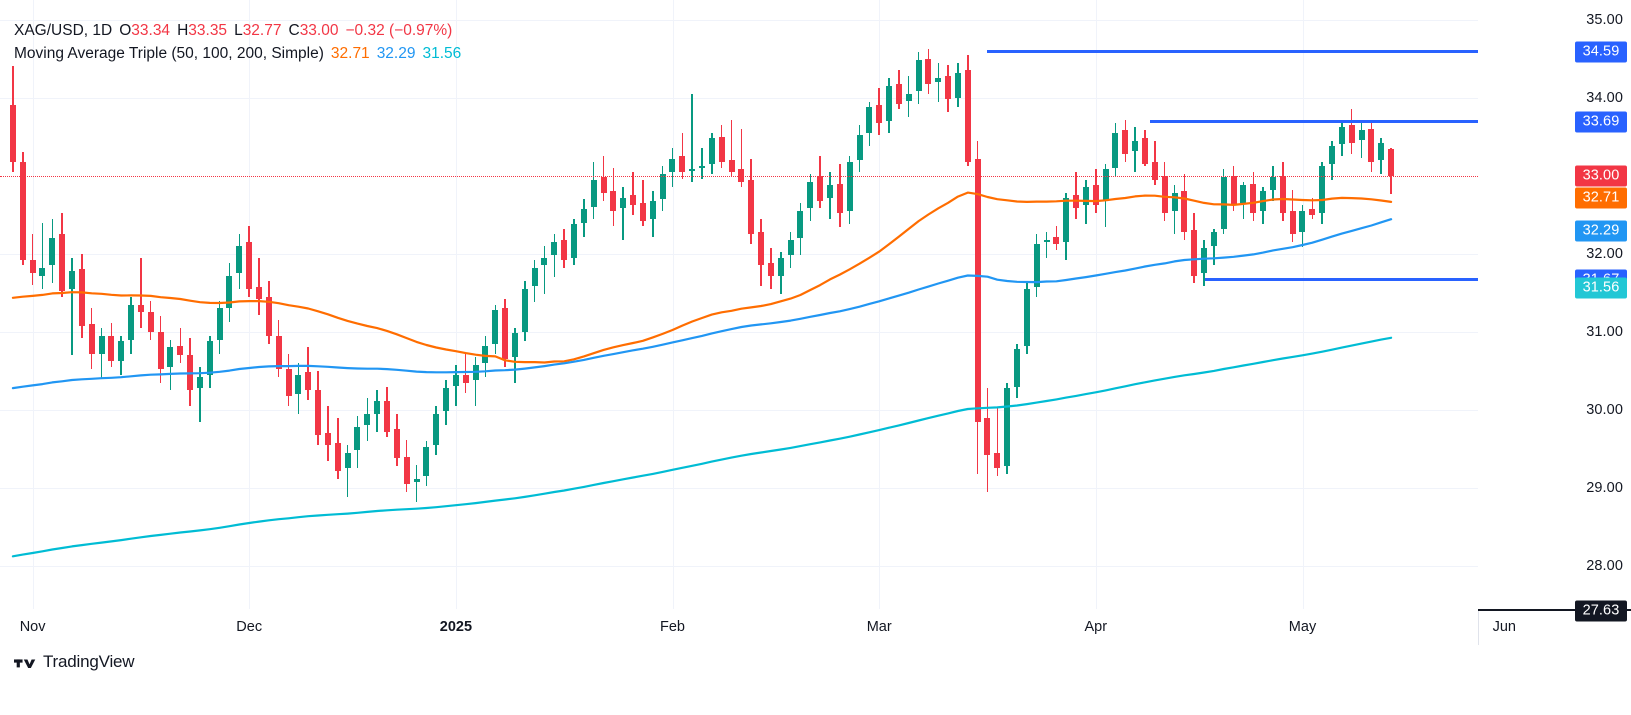 This screenshot has width=1631, height=715. I want to click on time-axis: Nov Dec 2025 Feb Mar Apr May Jun, so click(758, 627).